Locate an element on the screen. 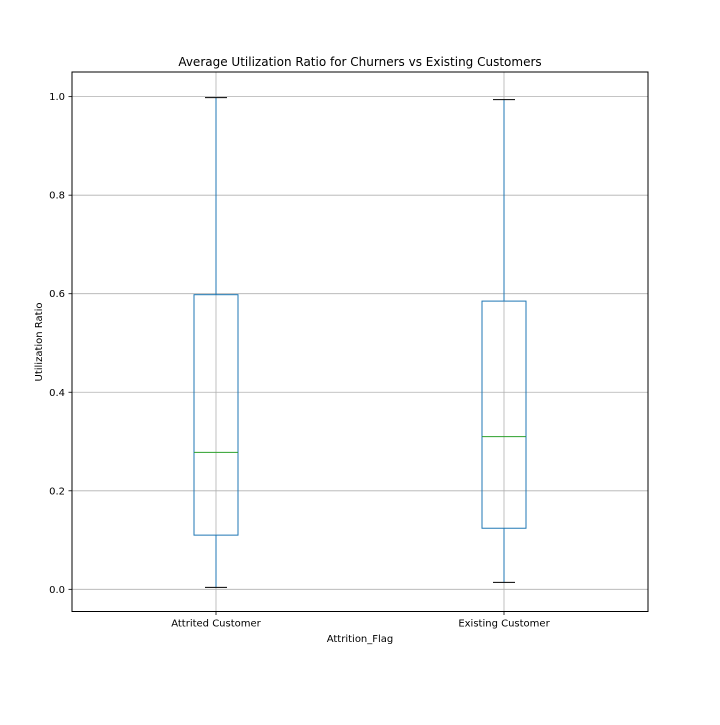  y-tick-label: 0.2 is located at coordinates (57, 491).